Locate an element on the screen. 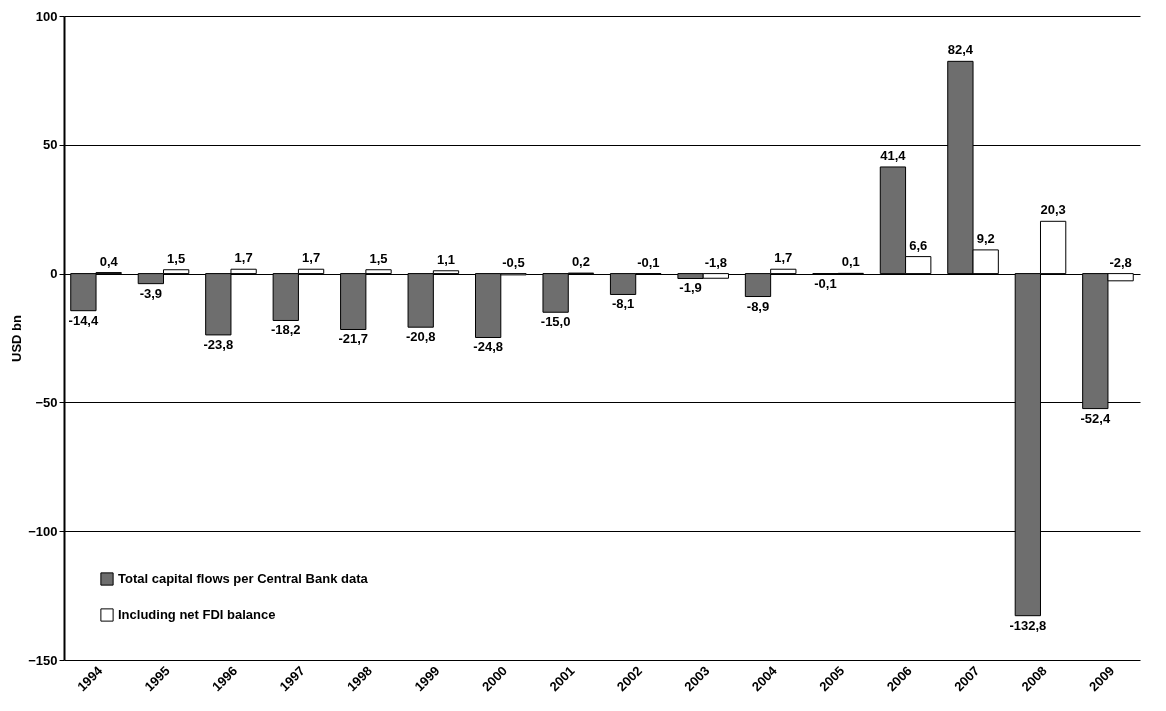  data-label: 0,1 is located at coordinates (850, 262).